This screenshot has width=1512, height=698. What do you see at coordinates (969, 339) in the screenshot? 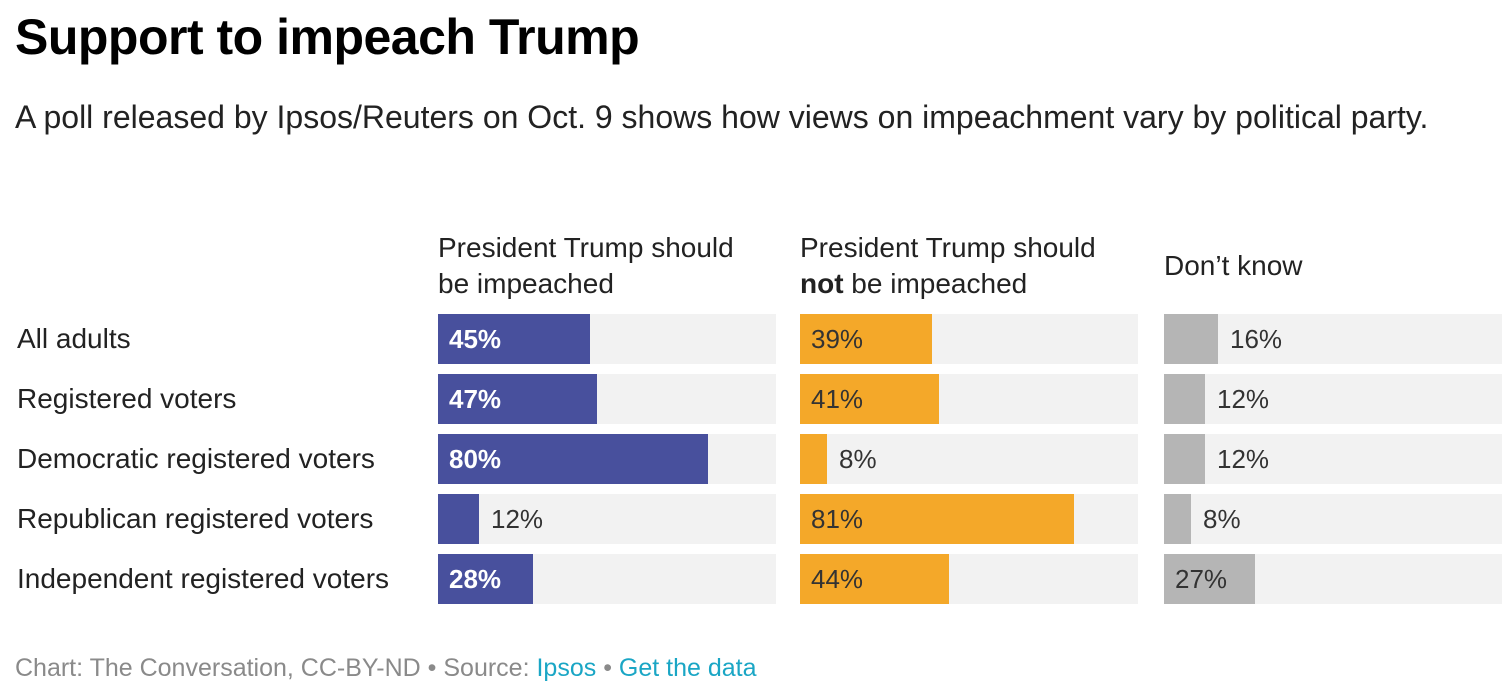
I see `bar-track: 39%` at bounding box center [969, 339].